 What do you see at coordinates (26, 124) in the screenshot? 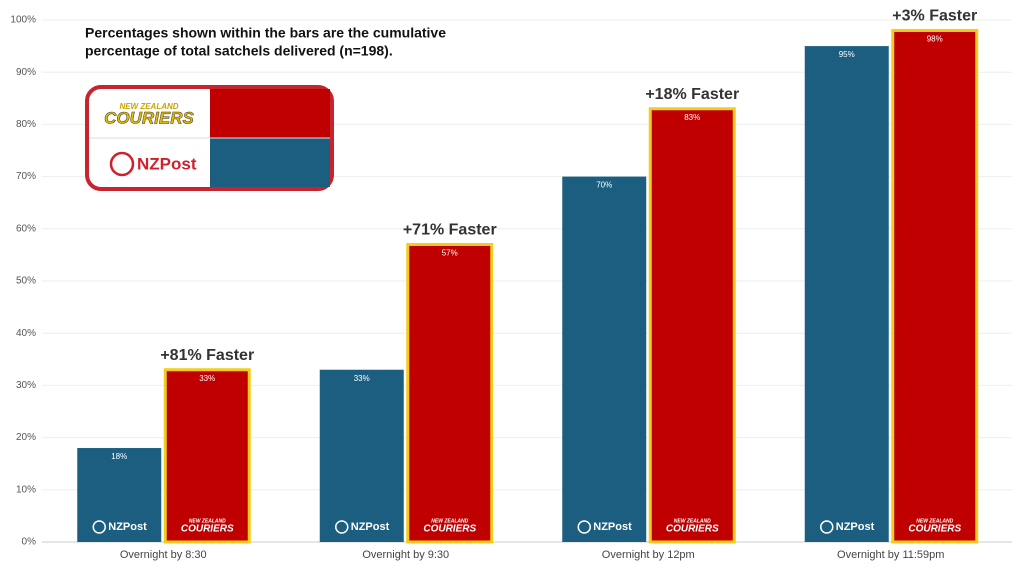
I see `y-tick-label: 80%` at bounding box center [26, 124].